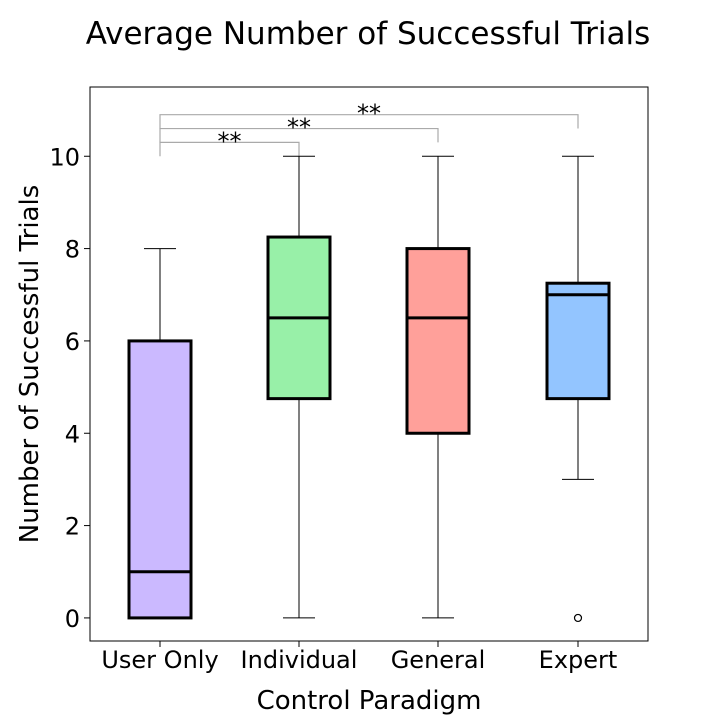 Image resolution: width=720 pixels, height=720 pixels. Describe the element at coordinates (368, 34) in the screenshot. I see `chart-title: Average Number of Successful Trials` at that location.